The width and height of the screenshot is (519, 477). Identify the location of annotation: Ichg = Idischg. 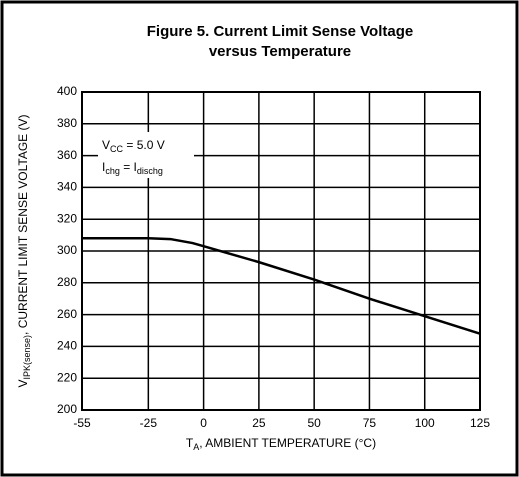
(132, 168).